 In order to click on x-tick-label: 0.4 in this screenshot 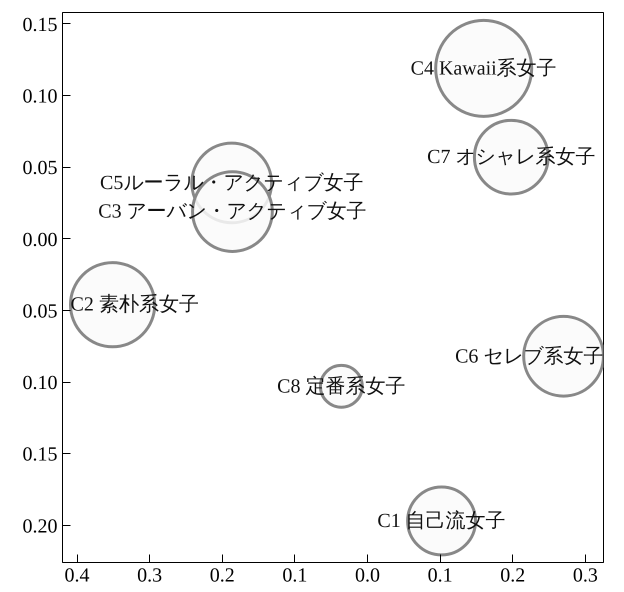, I will do `click(77, 575)`.